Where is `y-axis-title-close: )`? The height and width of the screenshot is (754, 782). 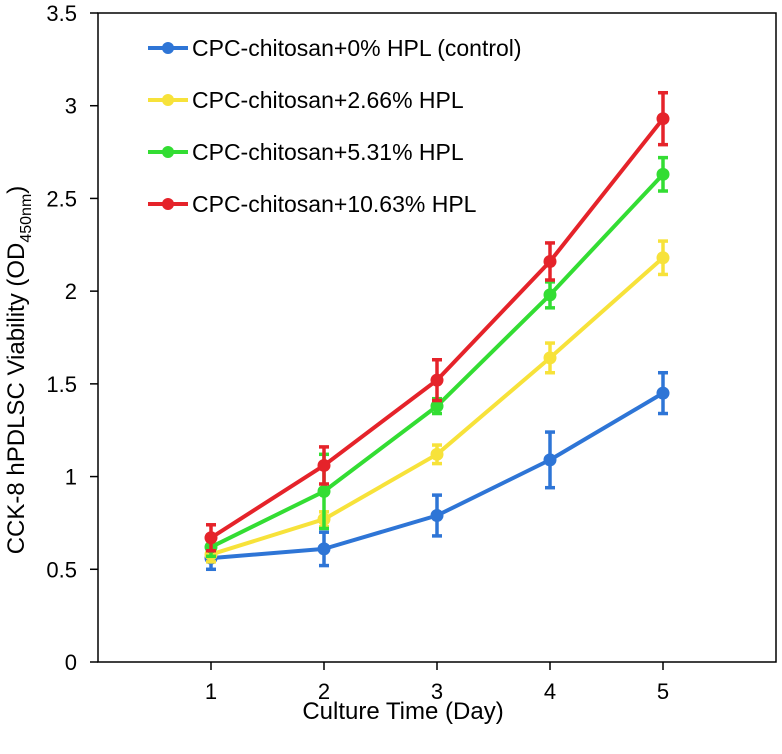 y-axis-title-close: ) is located at coordinates (16, 190).